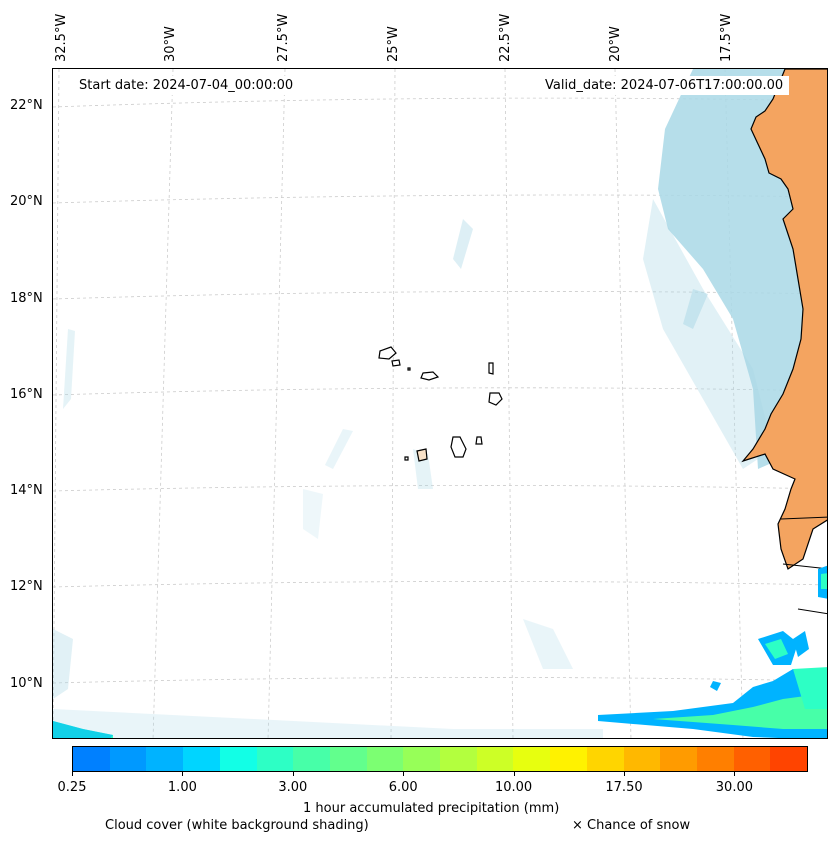 The height and width of the screenshot is (844, 837). I want to click on longitude-label: 25°W, so click(393, 44).